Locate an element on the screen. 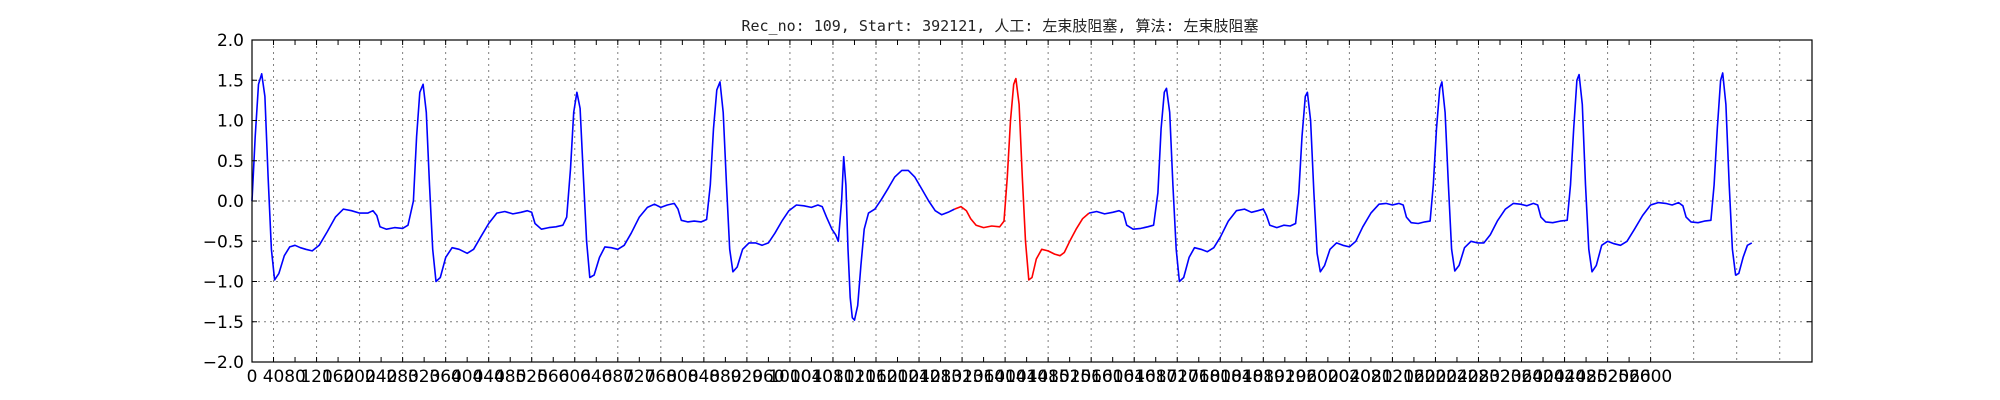 The image size is (2000, 400). x-tick-label: 1760 is located at coordinates (1198, 377).